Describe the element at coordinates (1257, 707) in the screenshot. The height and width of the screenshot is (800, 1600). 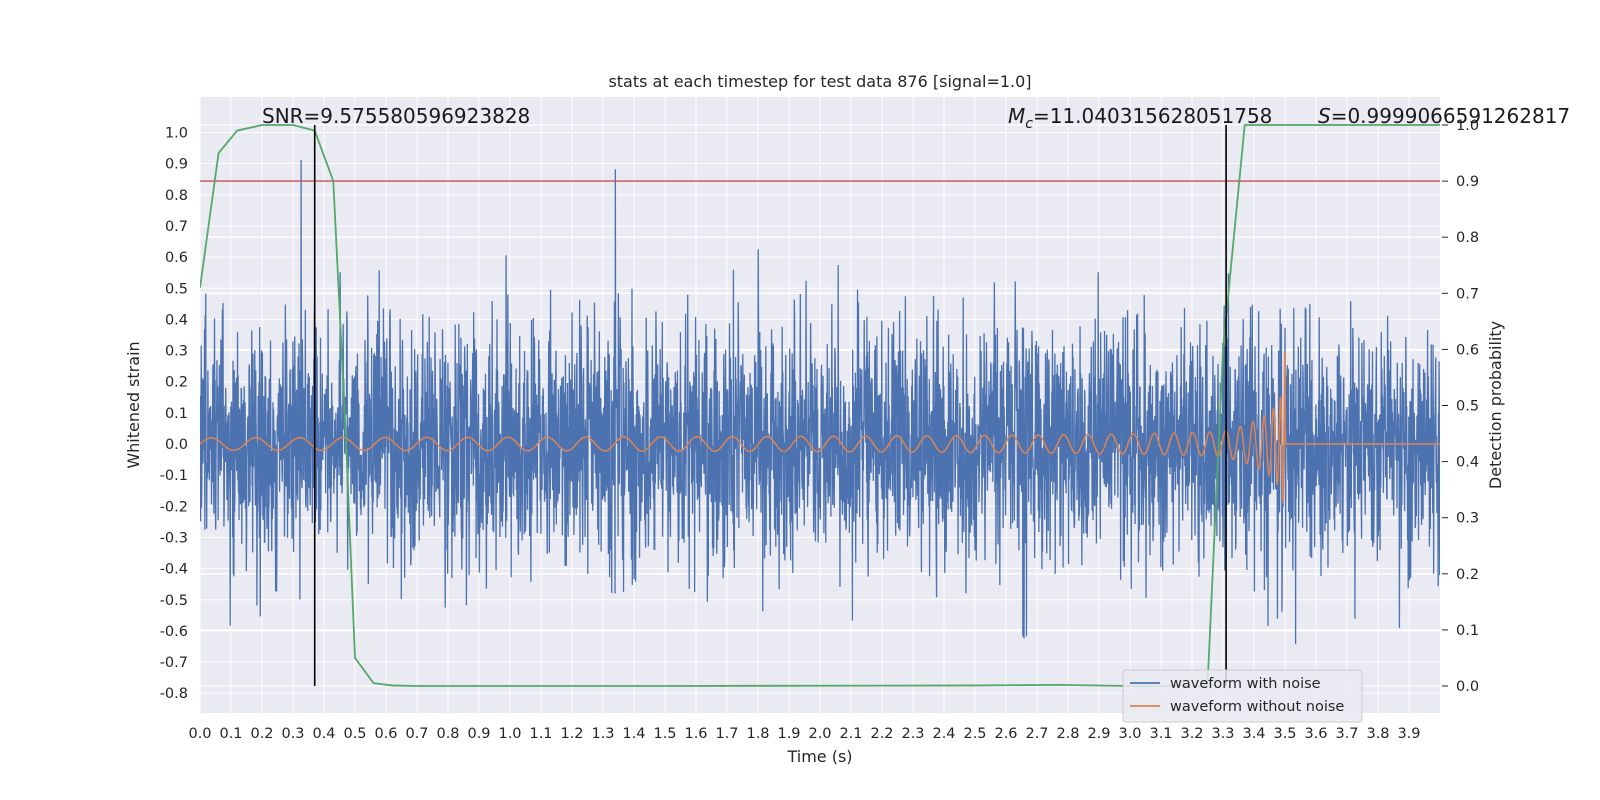
I see `legend-label-clean: waveform without noise` at that location.